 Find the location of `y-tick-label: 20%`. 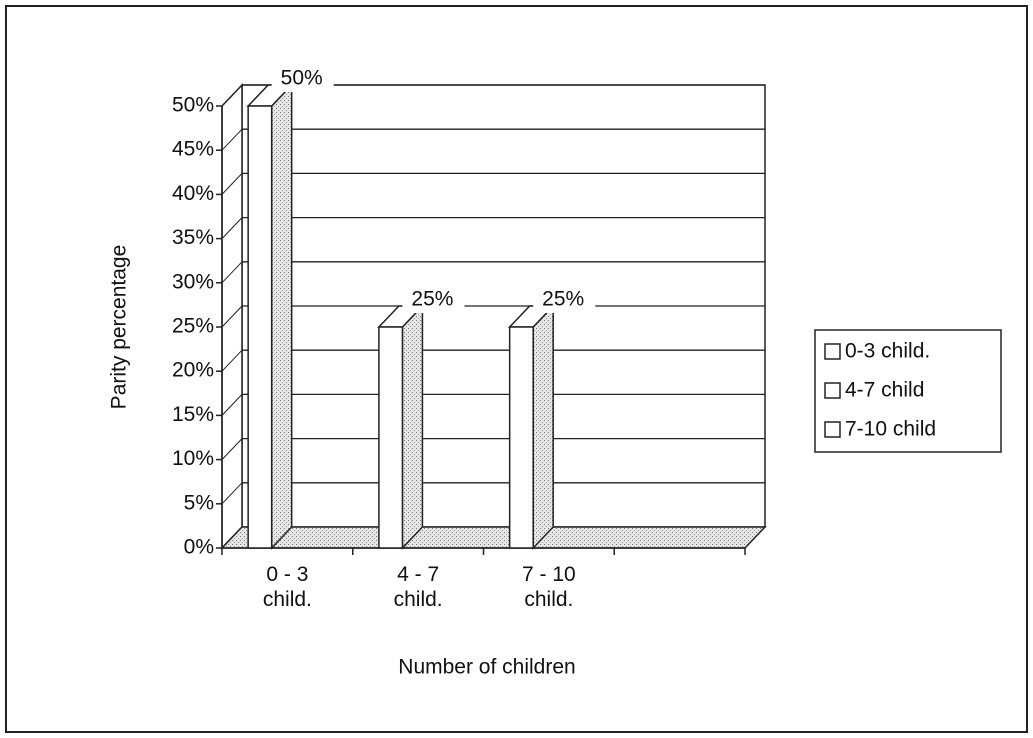

y-tick-label: 20% is located at coordinates (193, 370).